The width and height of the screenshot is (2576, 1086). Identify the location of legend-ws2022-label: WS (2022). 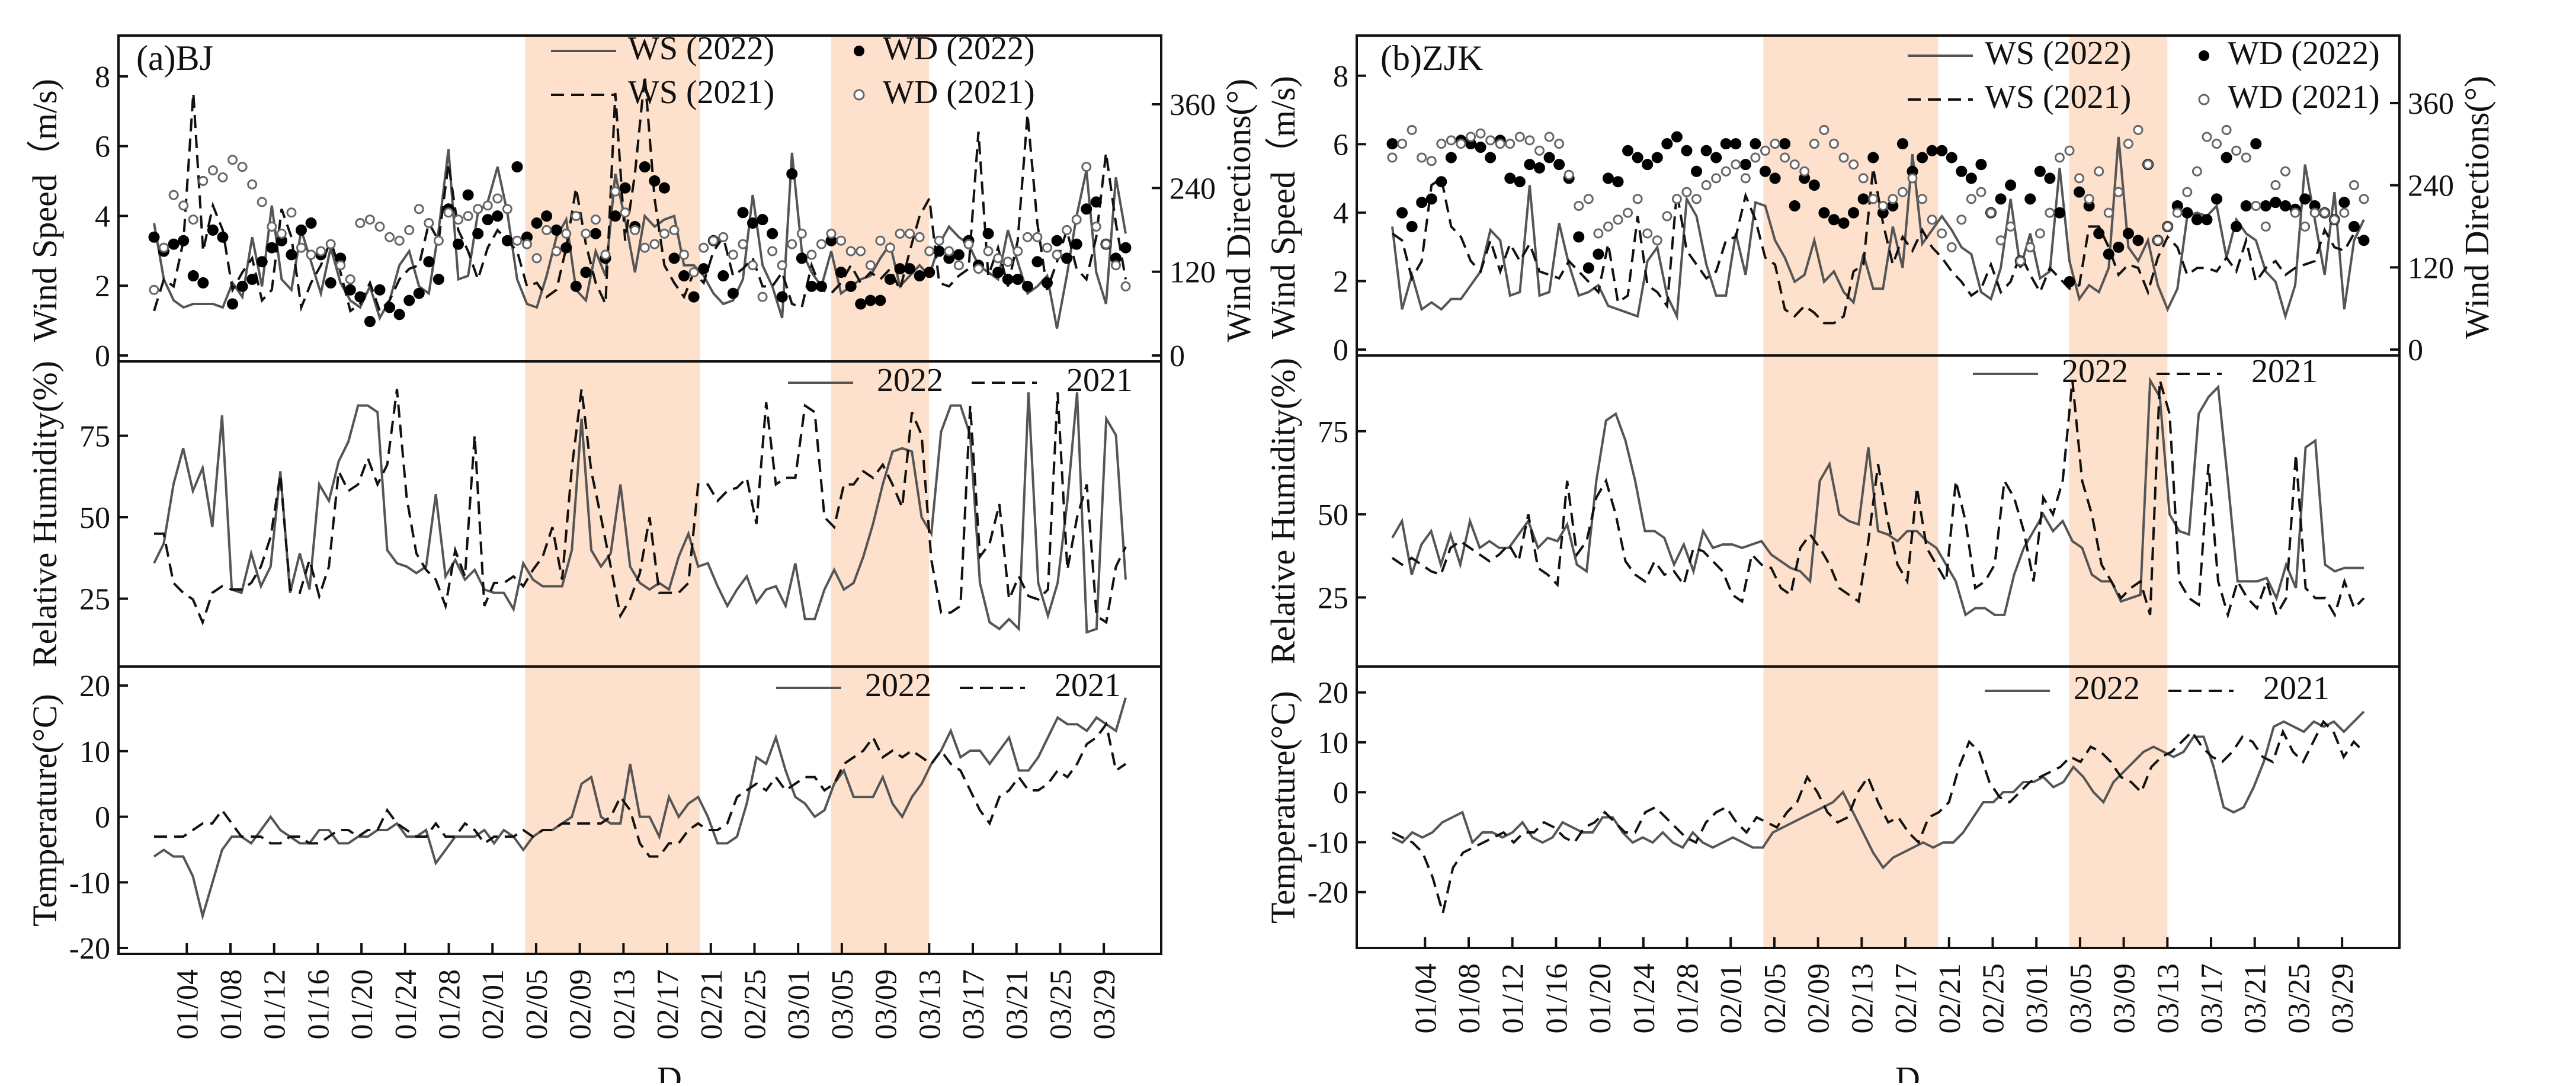
(701, 49).